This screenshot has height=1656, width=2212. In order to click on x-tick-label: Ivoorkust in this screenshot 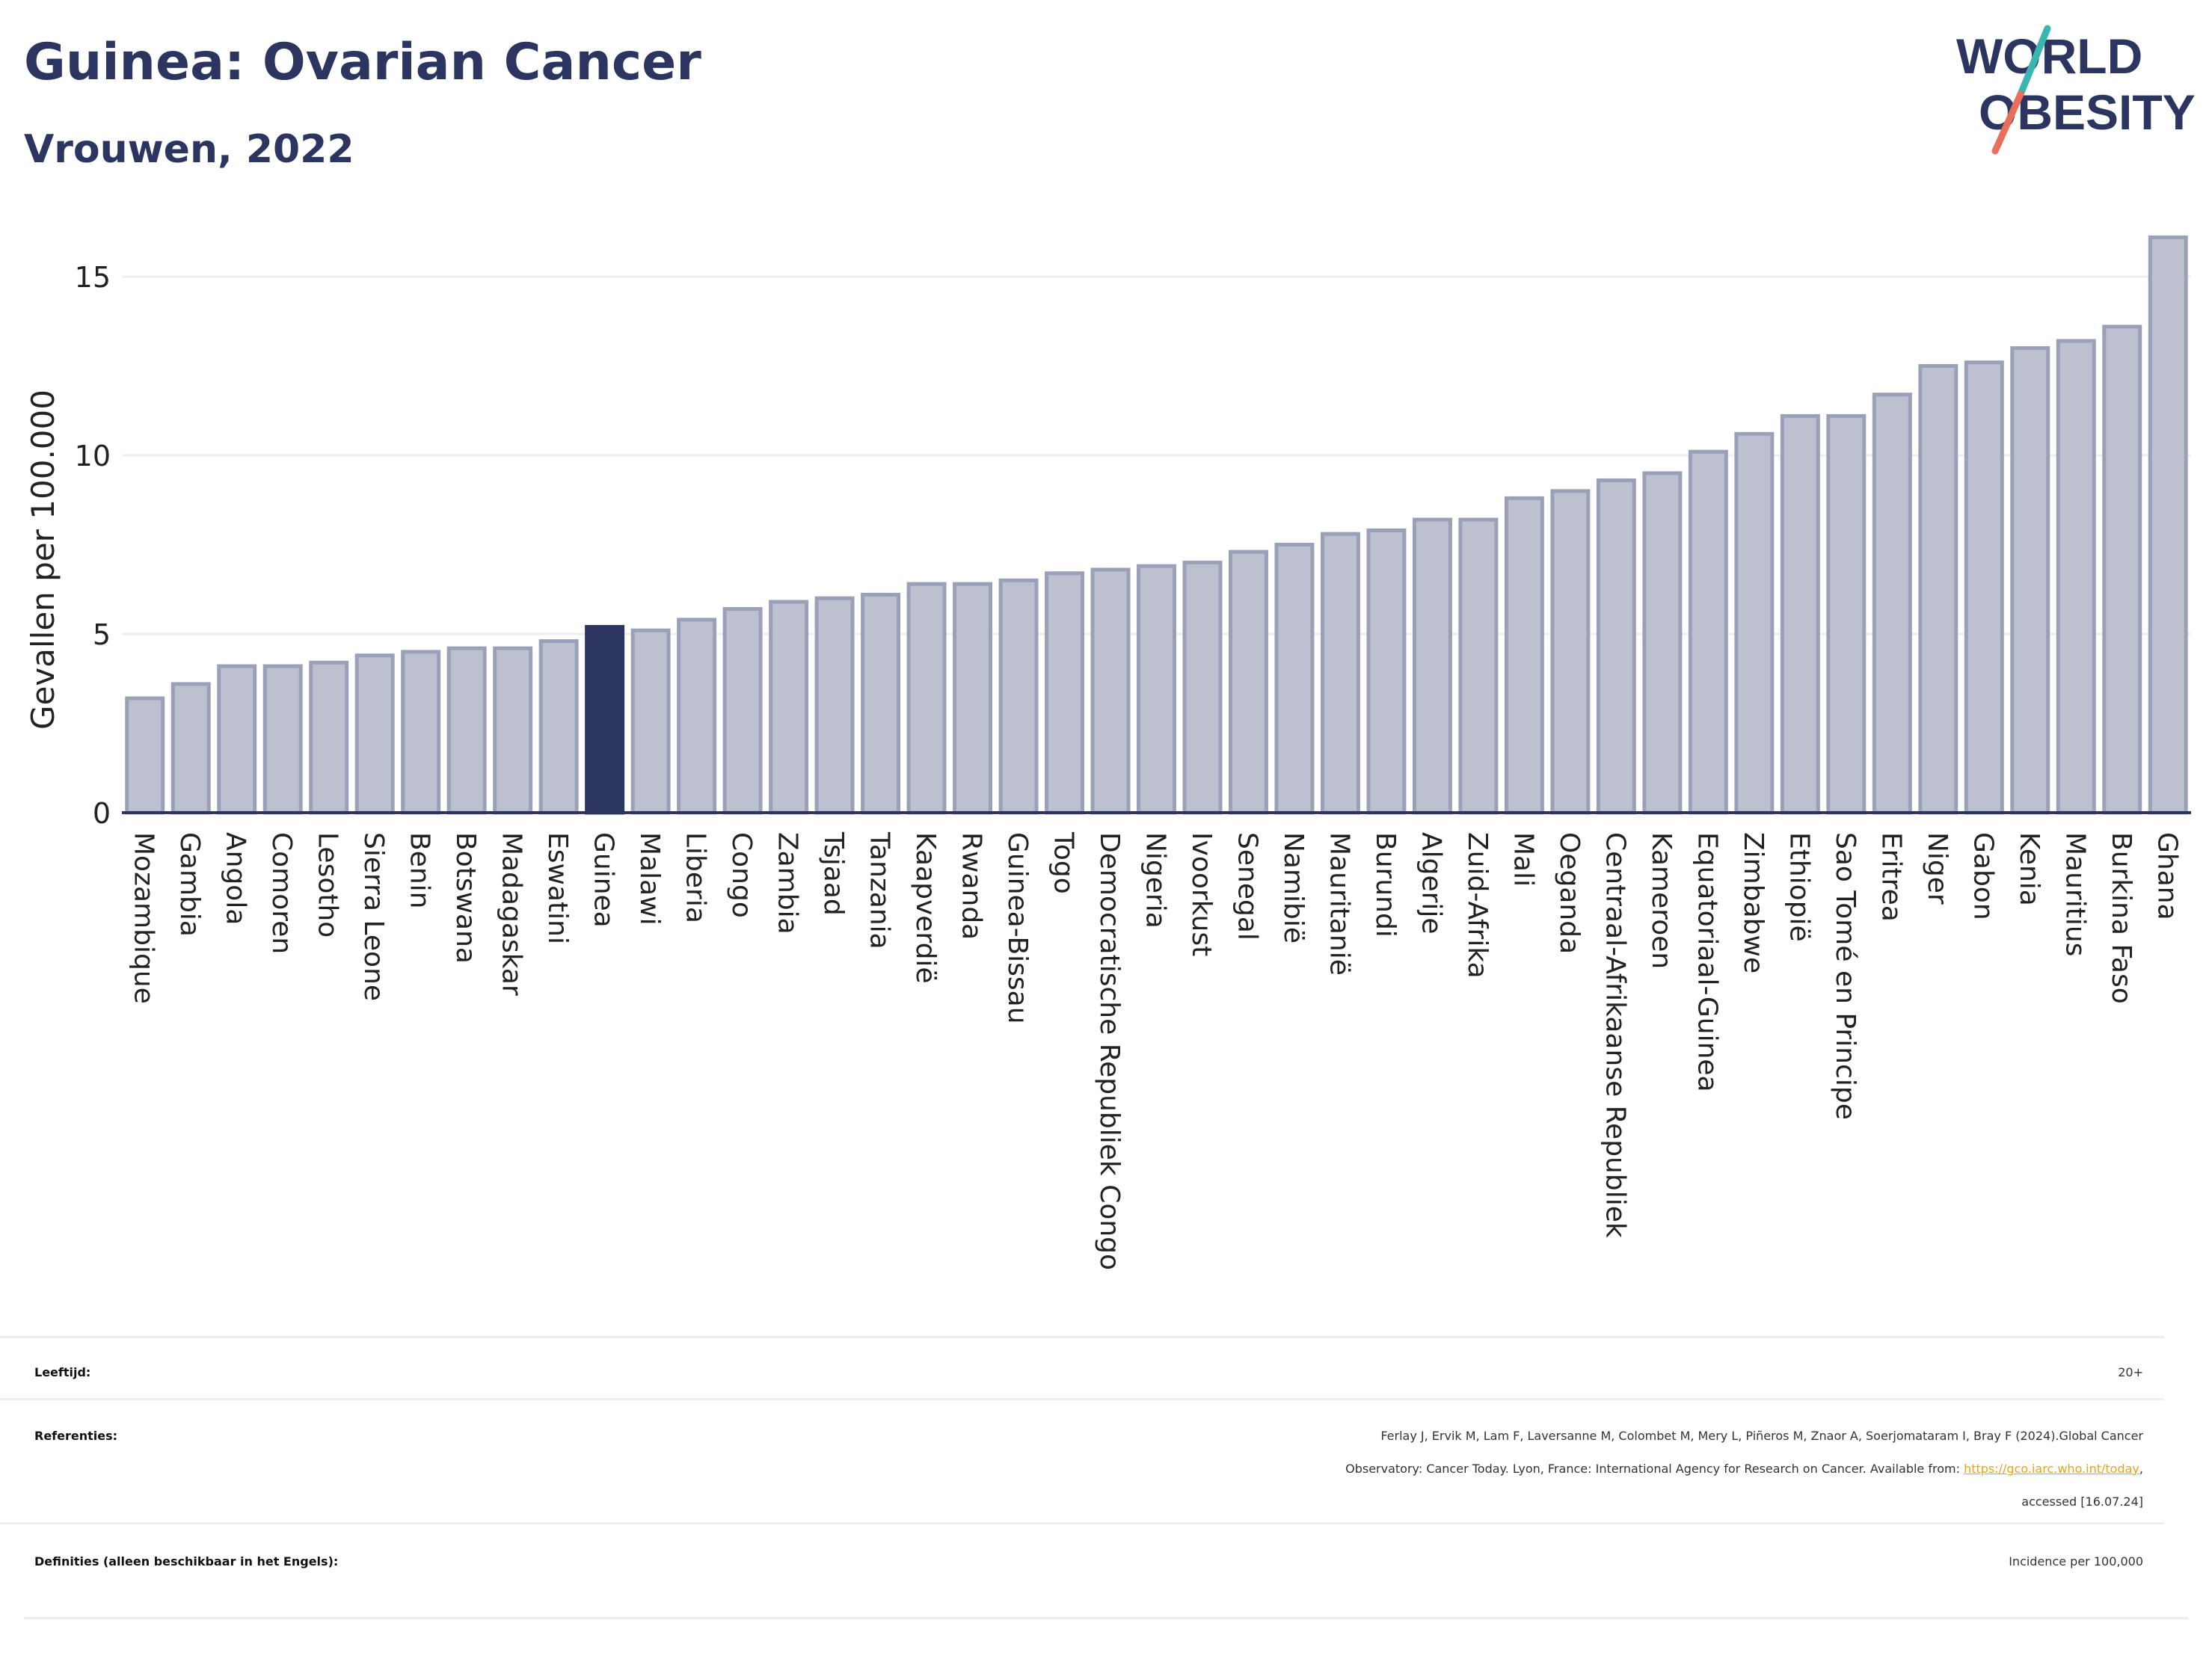, I will do `click(1201, 894)`.